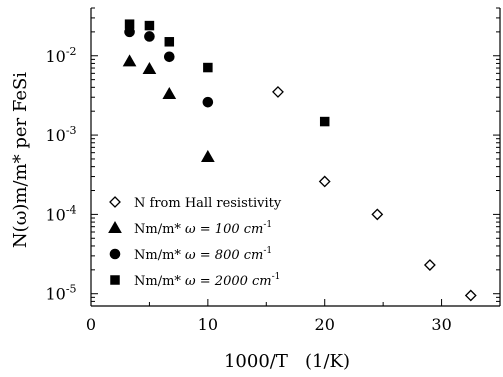 This screenshot has height=377, width=503. What do you see at coordinates (203, 228) in the screenshot?
I see `legend-label: Nm/m* ω = 100 cm-1` at bounding box center [203, 228].